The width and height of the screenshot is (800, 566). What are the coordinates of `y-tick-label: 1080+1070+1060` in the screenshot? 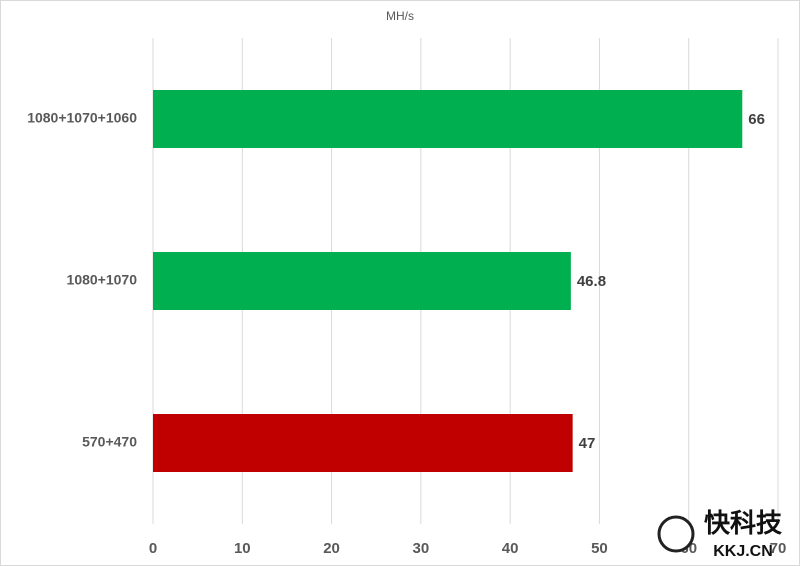 It's located at (82, 118).